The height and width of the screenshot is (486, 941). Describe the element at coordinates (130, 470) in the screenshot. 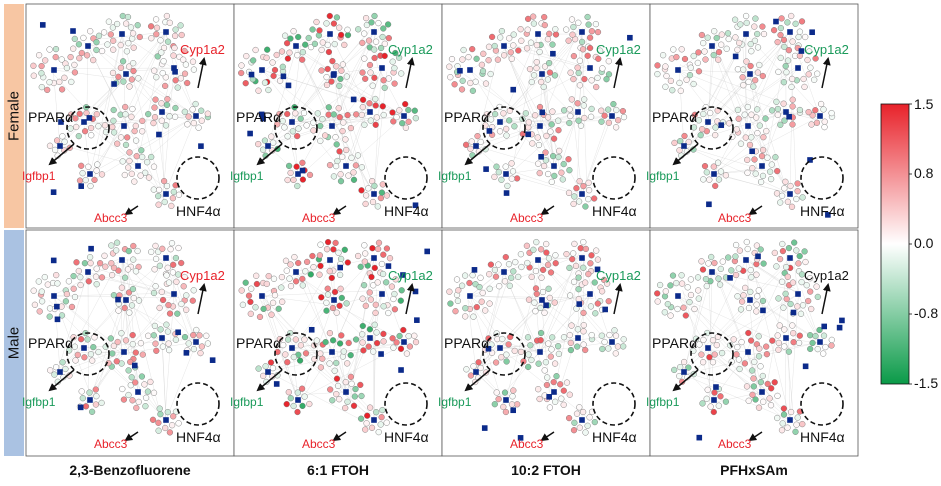

I see `column-label-benzofluorene: 2,3-Benzofluorene` at that location.